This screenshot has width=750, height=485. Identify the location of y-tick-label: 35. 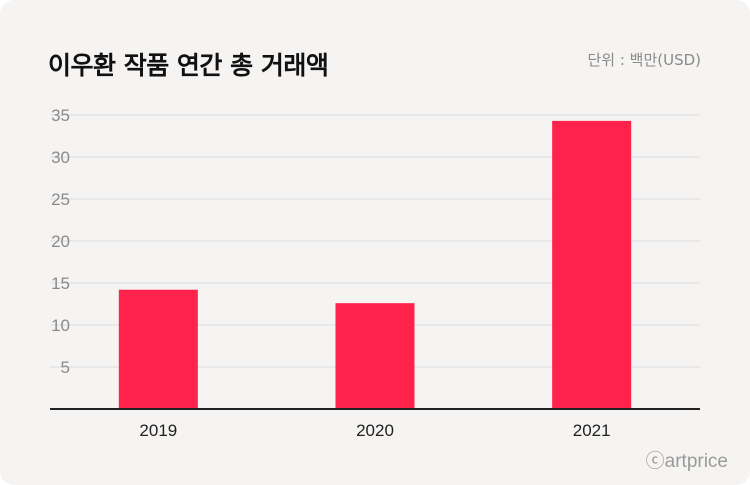
(60, 115).